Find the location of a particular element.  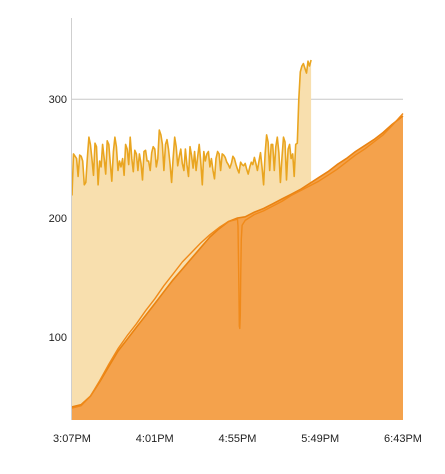

y-tick-labels: 100 200 300 is located at coordinates (58, 219).